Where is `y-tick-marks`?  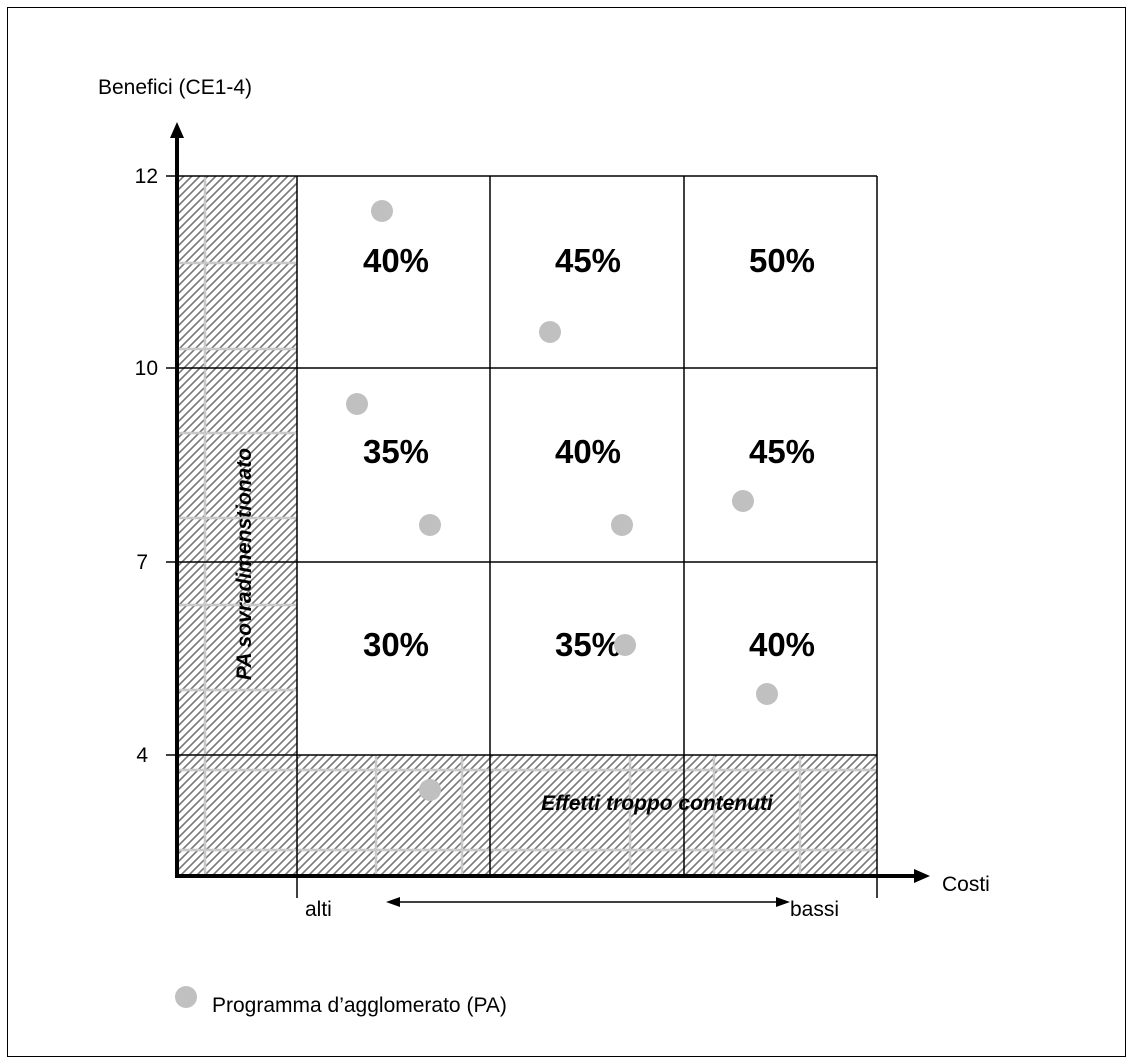 y-tick-marks is located at coordinates (171, 465).